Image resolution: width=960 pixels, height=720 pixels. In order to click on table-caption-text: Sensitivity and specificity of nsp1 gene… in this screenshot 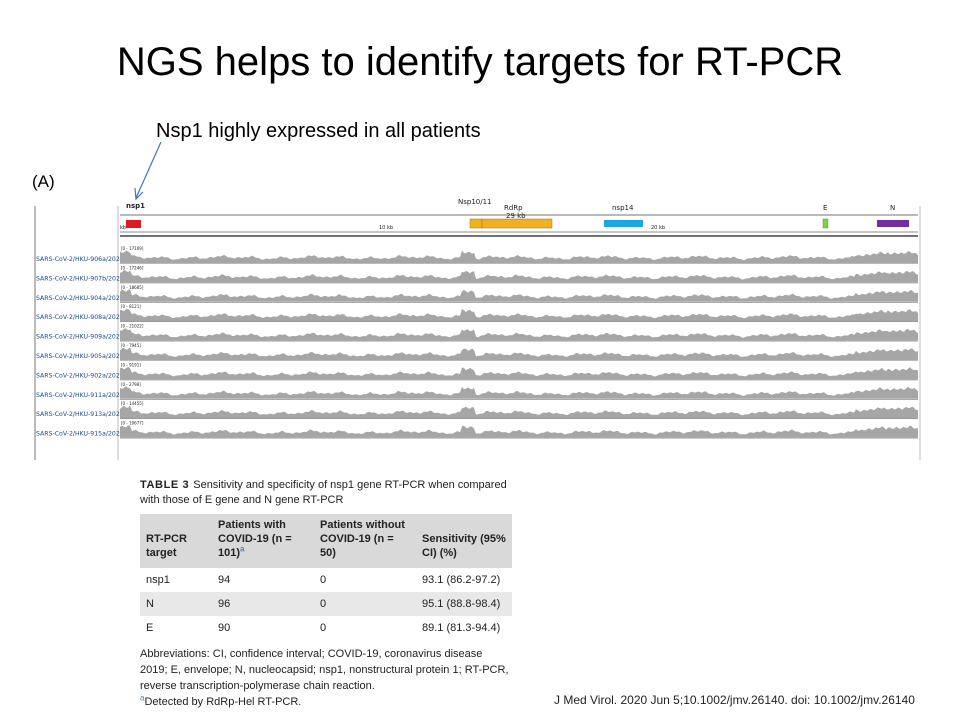, I will do `click(323, 492)`.